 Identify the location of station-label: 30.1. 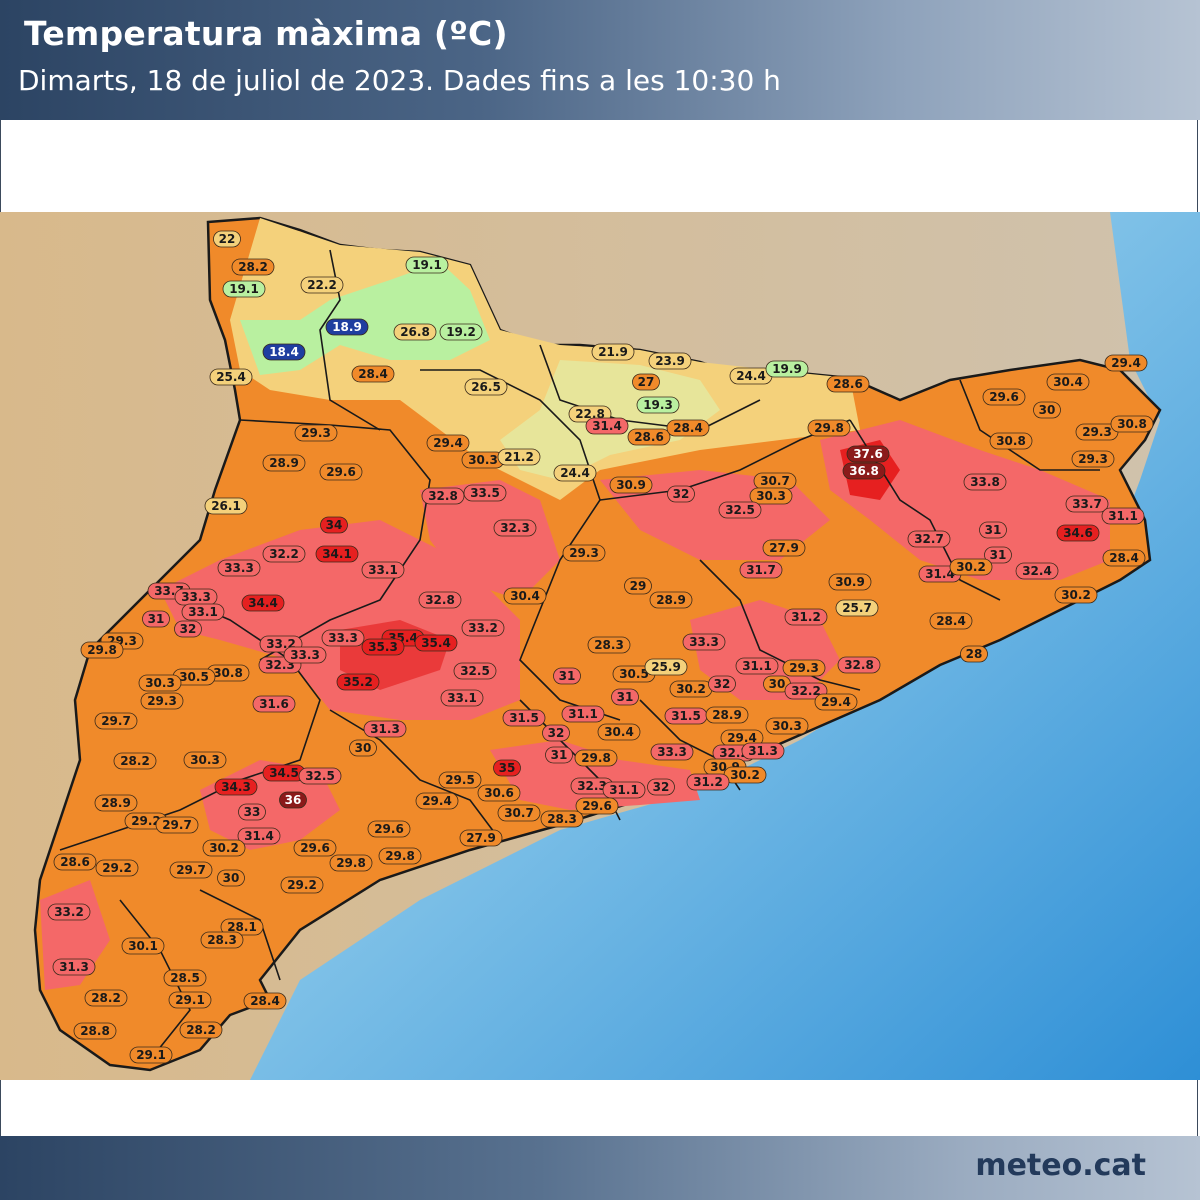
(143, 946).